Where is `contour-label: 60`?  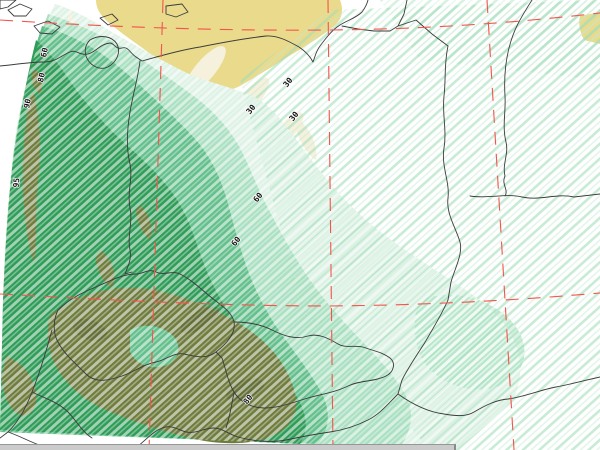
contour-label: 60 is located at coordinates (44, 52).